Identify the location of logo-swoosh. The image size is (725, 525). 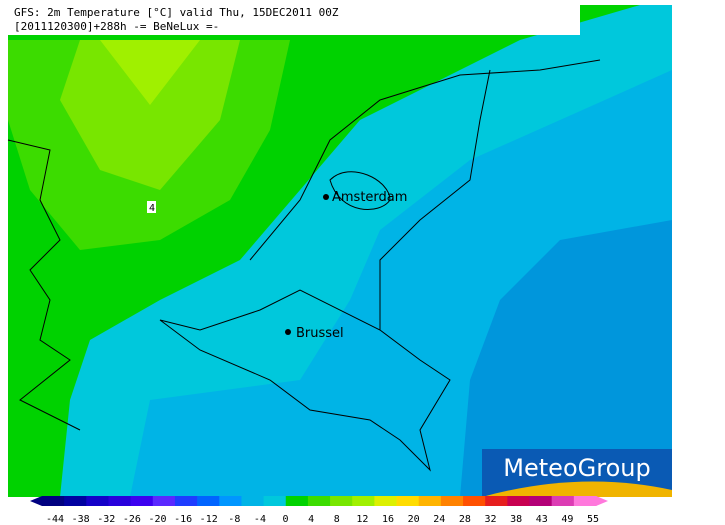
(577, 489).